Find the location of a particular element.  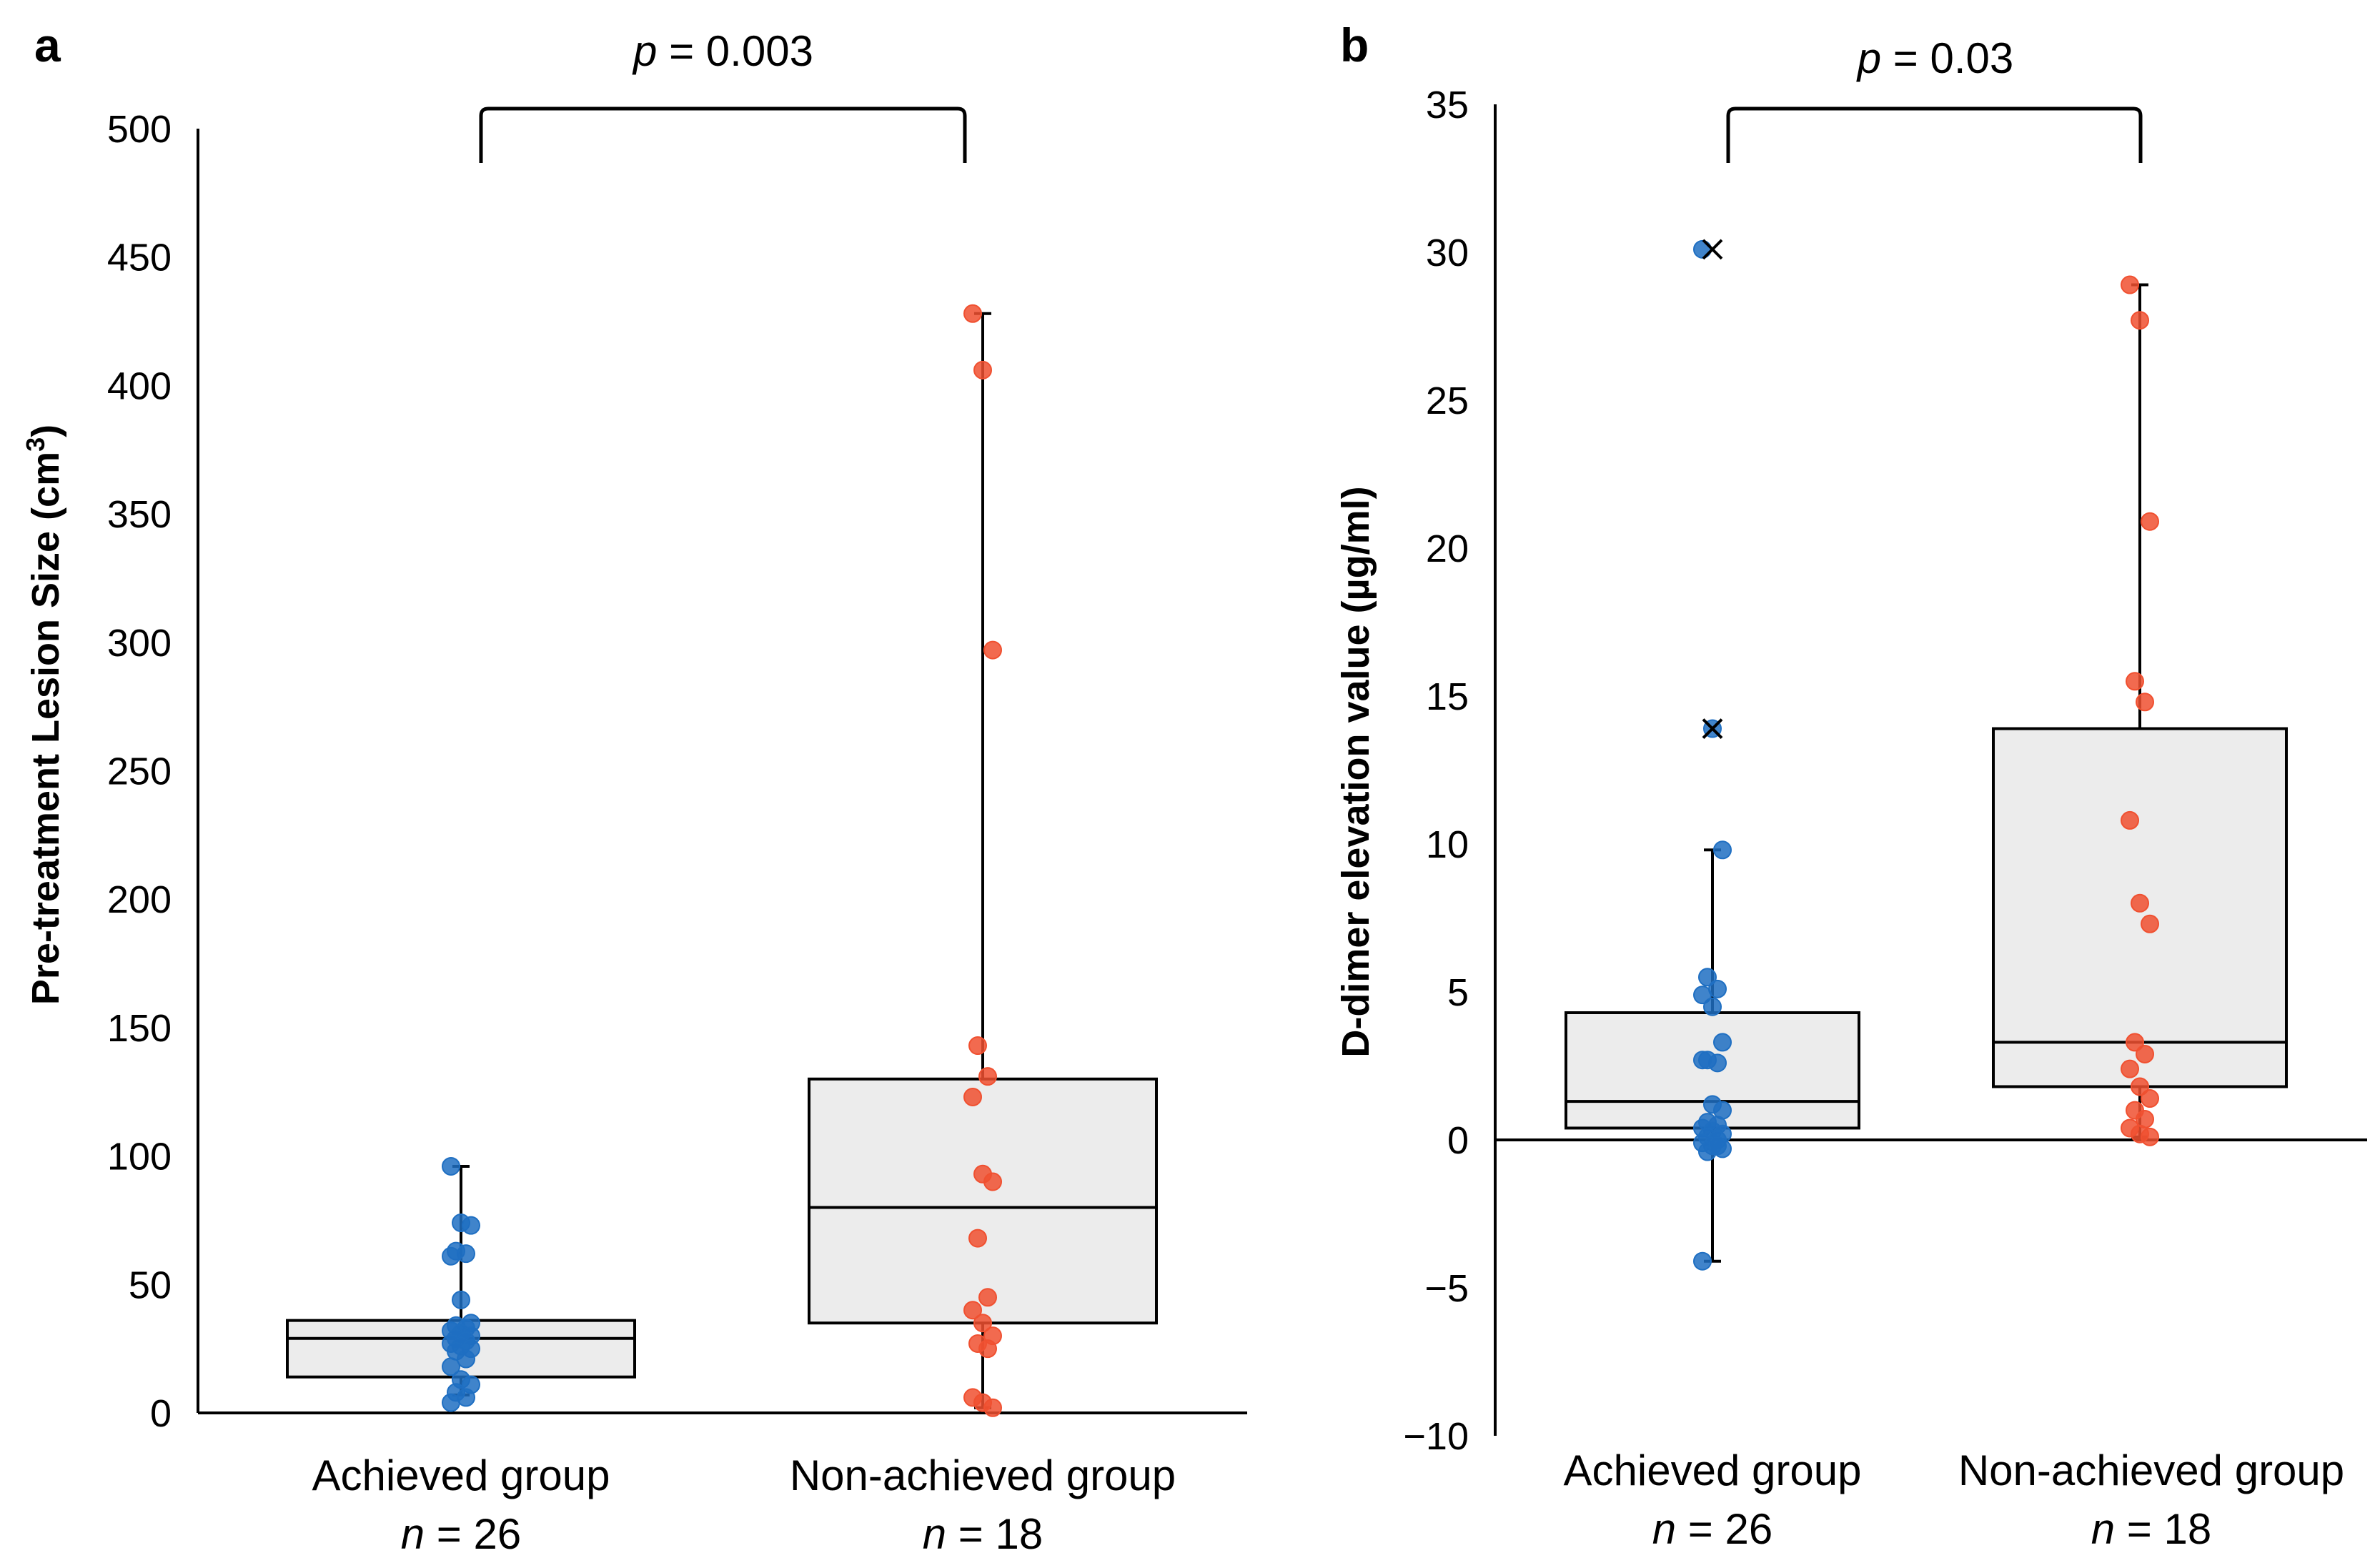

panel-a-significance-bracket is located at coordinates (723, 134).